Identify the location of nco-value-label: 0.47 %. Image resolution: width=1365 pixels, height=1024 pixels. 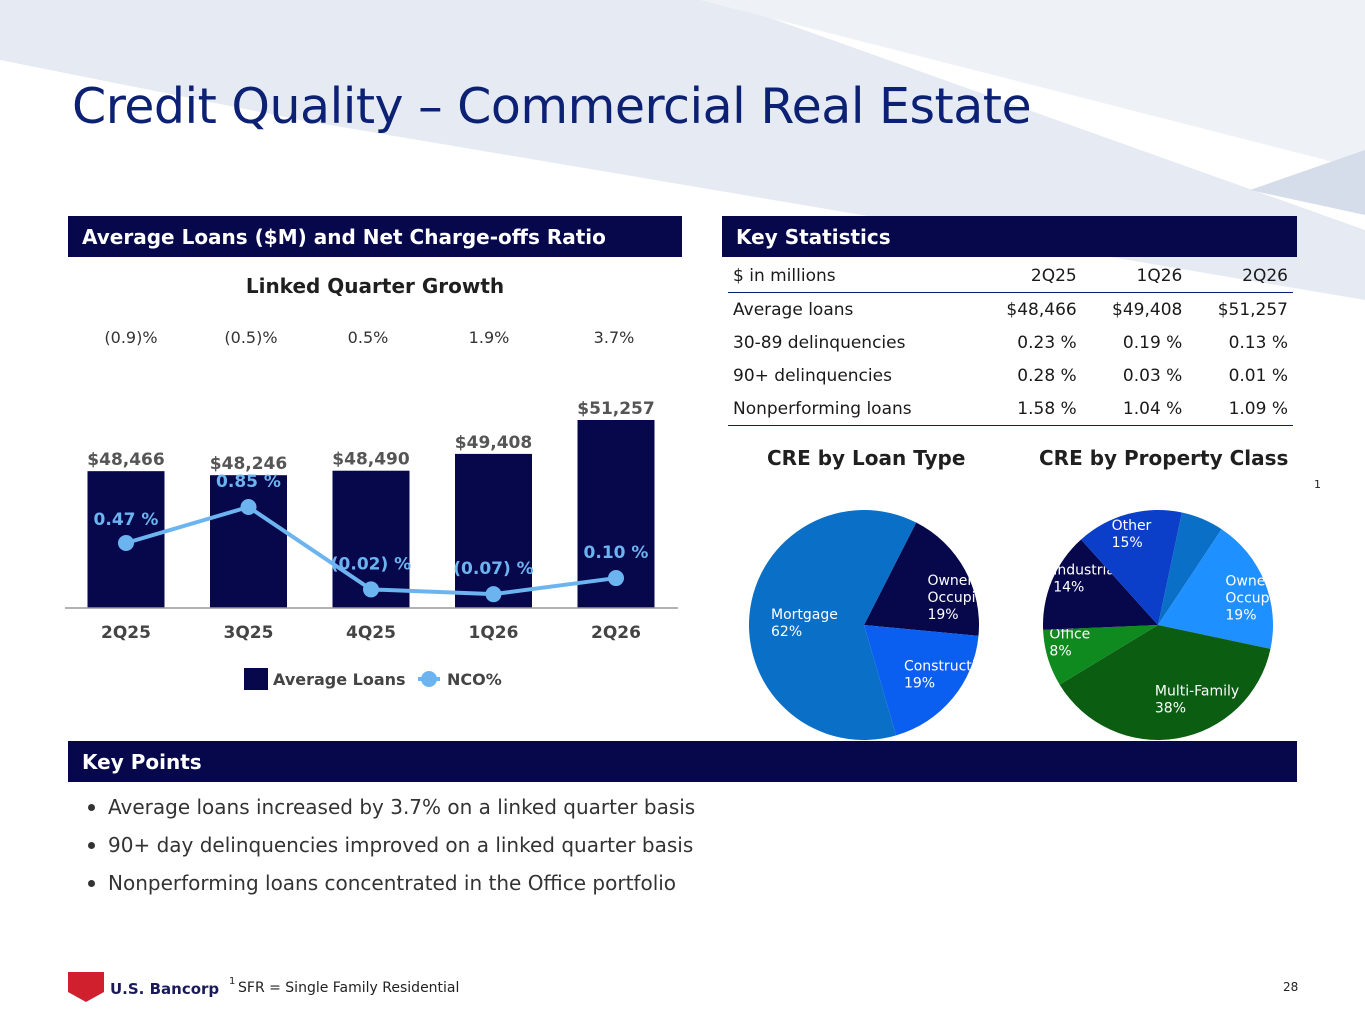
(126, 520).